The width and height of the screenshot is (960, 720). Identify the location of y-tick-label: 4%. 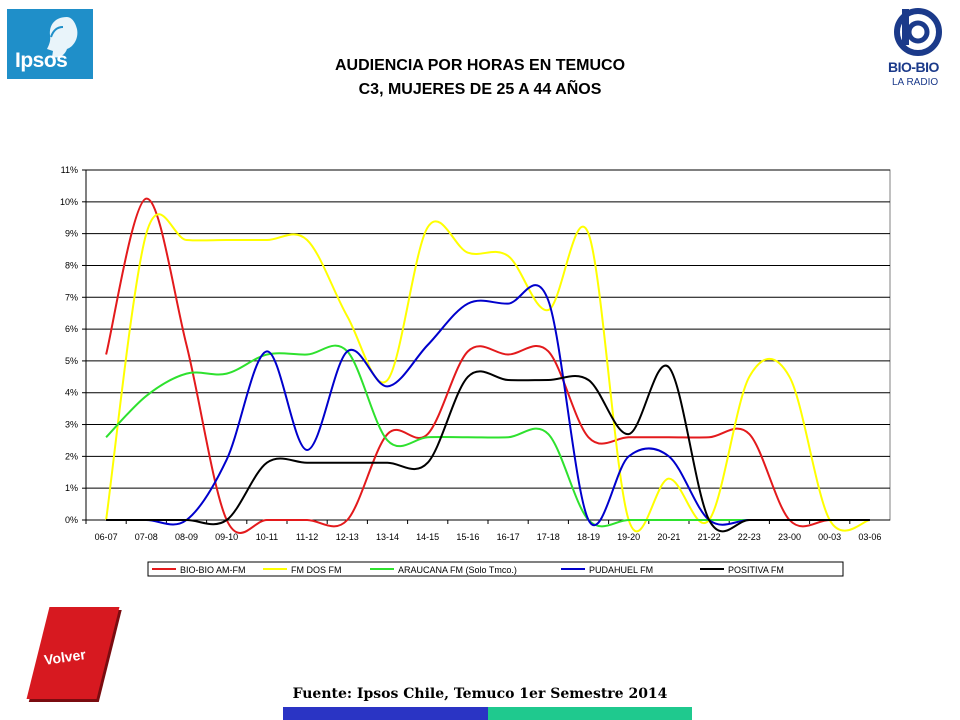
(71, 393).